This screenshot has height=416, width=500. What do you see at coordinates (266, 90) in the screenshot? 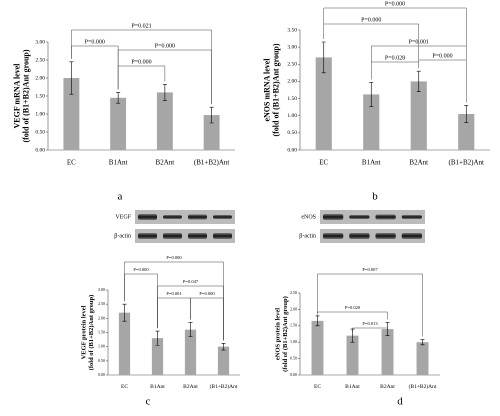
I see `y-axis-title-line: eNOS mRNA level` at bounding box center [266, 90].